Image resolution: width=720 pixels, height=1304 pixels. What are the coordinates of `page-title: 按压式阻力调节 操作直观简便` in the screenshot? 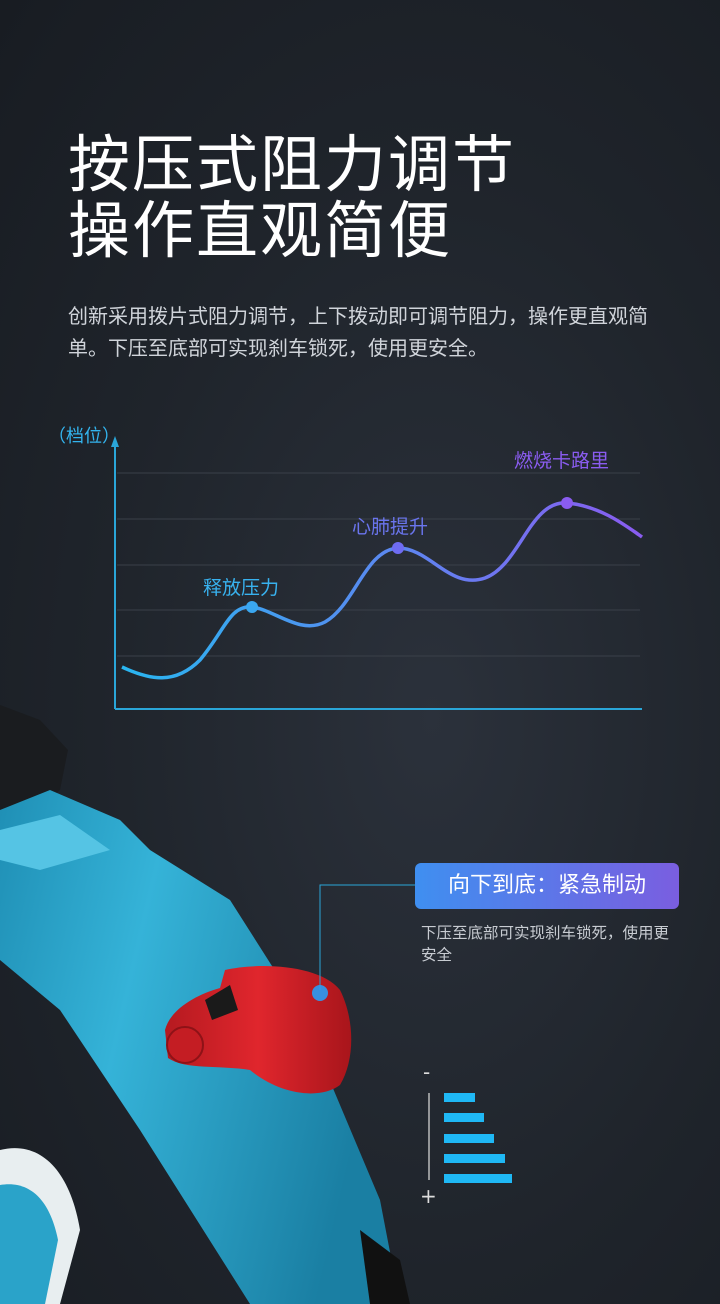 It's located at (292, 198).